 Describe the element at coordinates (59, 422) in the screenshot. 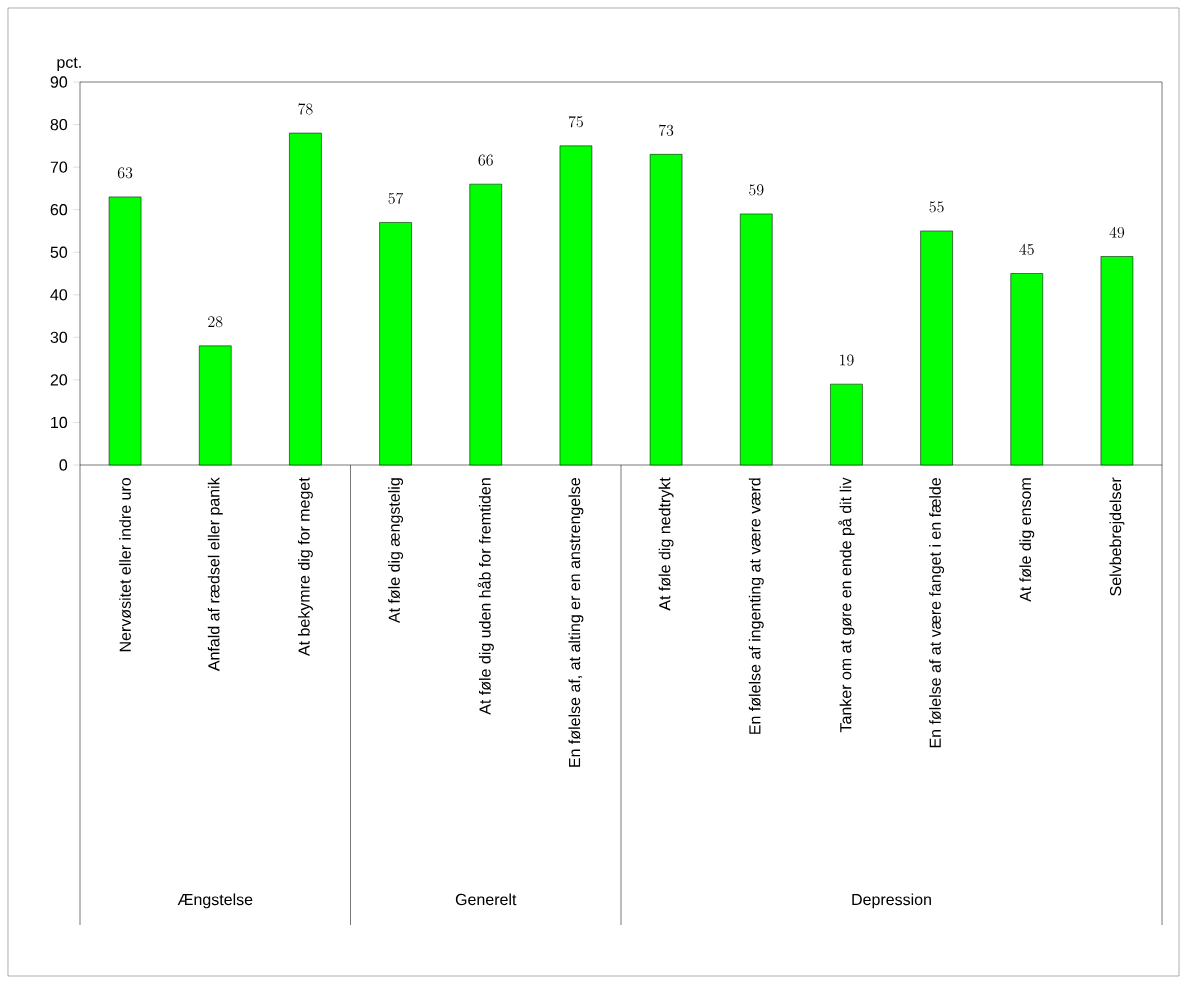

I see `y-tick-label: 10` at that location.